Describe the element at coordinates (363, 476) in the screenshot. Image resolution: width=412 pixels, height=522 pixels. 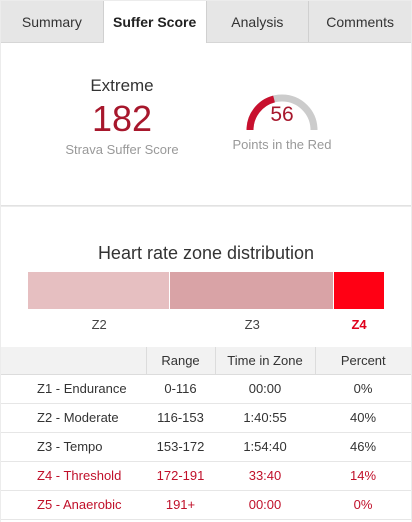
I see `zone-percent: 14%` at that location.